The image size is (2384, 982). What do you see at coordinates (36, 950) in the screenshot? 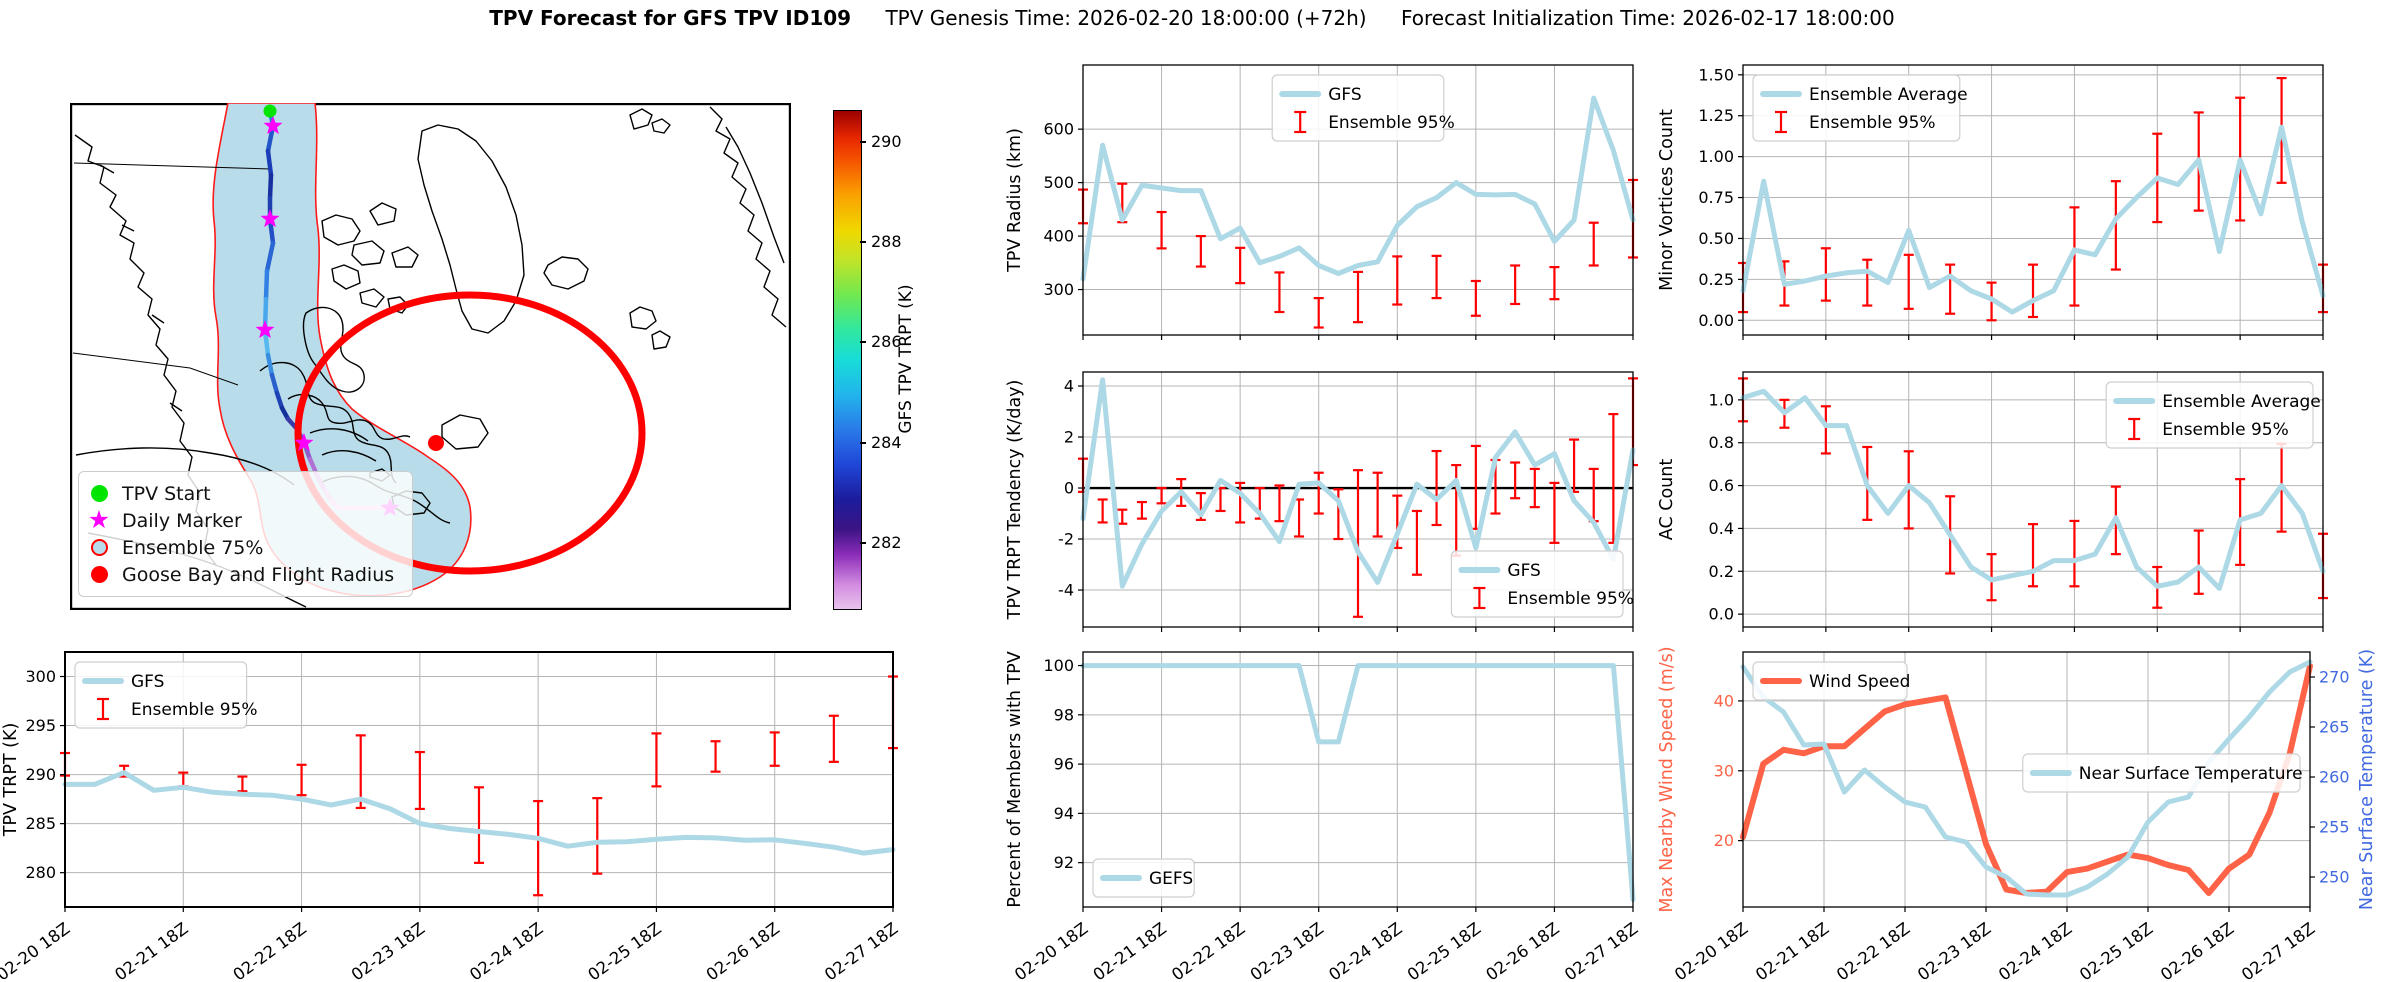
I see `x-tick-label: 02-20 18Z` at bounding box center [36, 950].